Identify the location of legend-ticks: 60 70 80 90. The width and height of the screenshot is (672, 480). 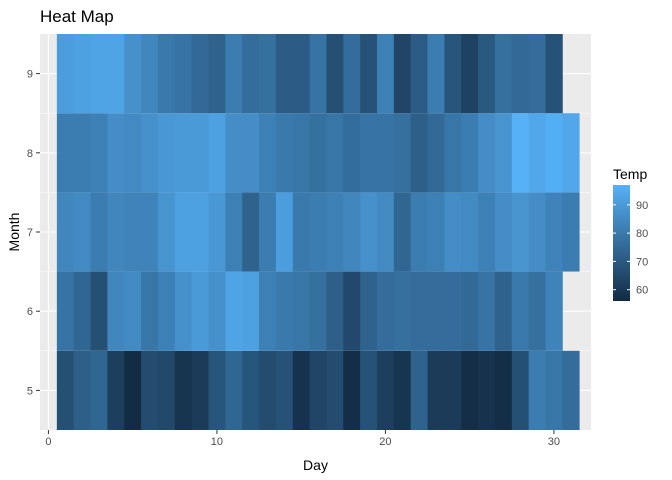
(630, 248).